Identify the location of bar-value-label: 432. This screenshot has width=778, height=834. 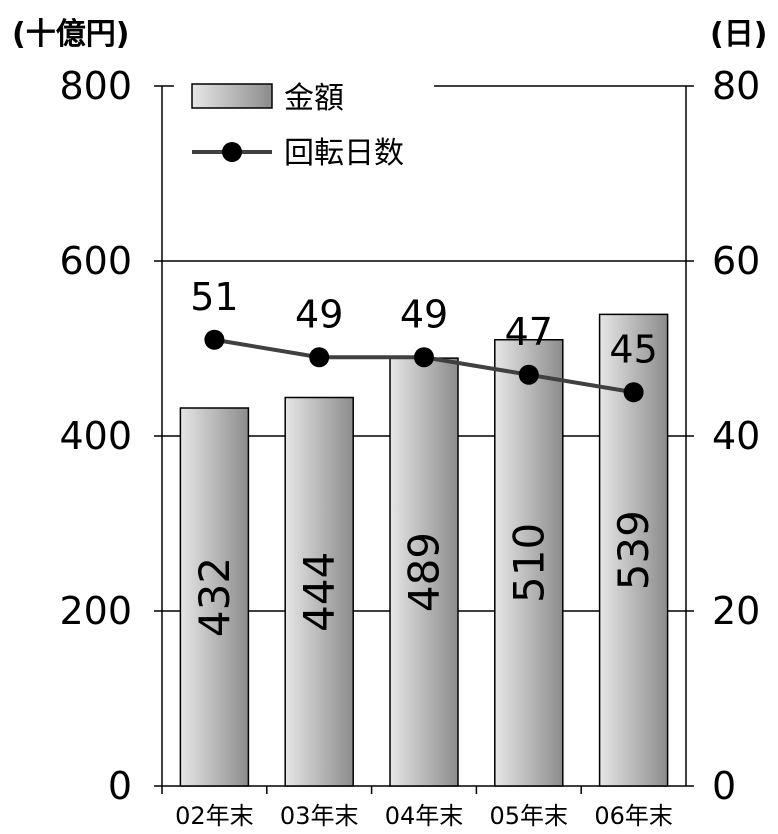
(214, 597).